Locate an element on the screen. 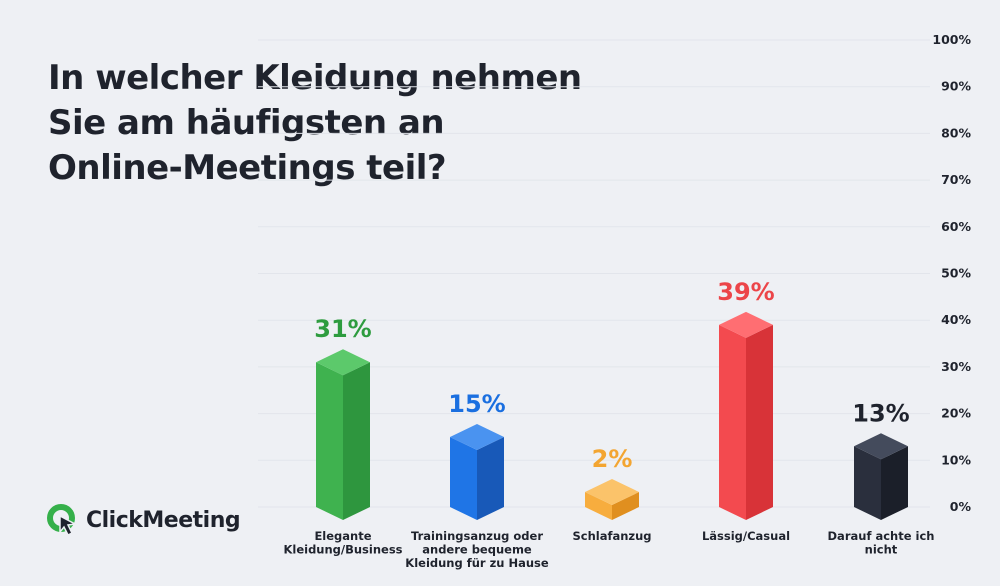  y-tick-label: 100% is located at coordinates (951, 39).